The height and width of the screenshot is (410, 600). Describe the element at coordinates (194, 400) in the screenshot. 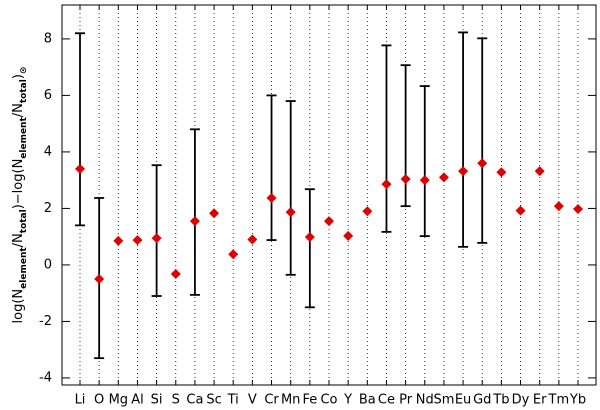

I see `x-tick-label: Ca` at that location.